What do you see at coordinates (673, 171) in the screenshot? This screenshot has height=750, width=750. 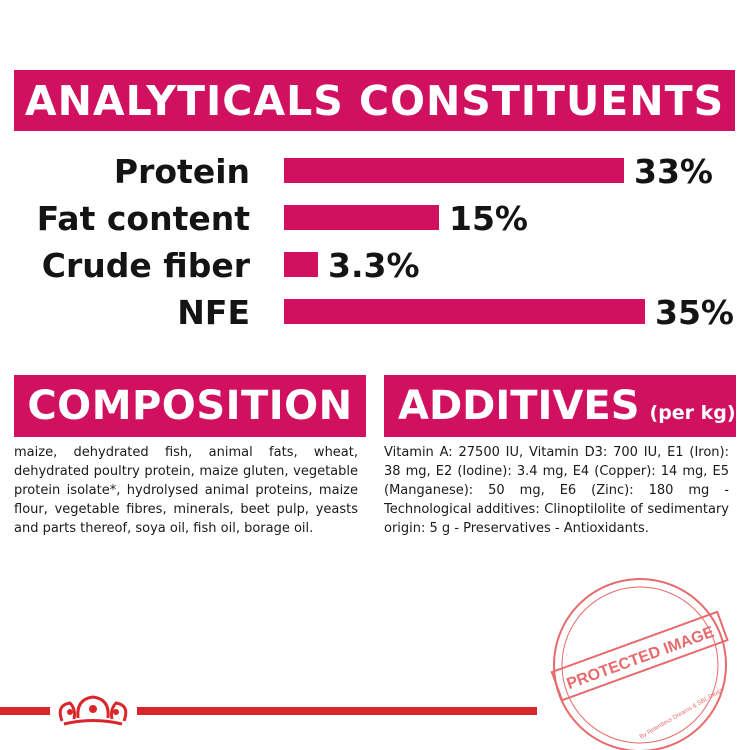 I see `analytics-value: 33%` at bounding box center [673, 171].